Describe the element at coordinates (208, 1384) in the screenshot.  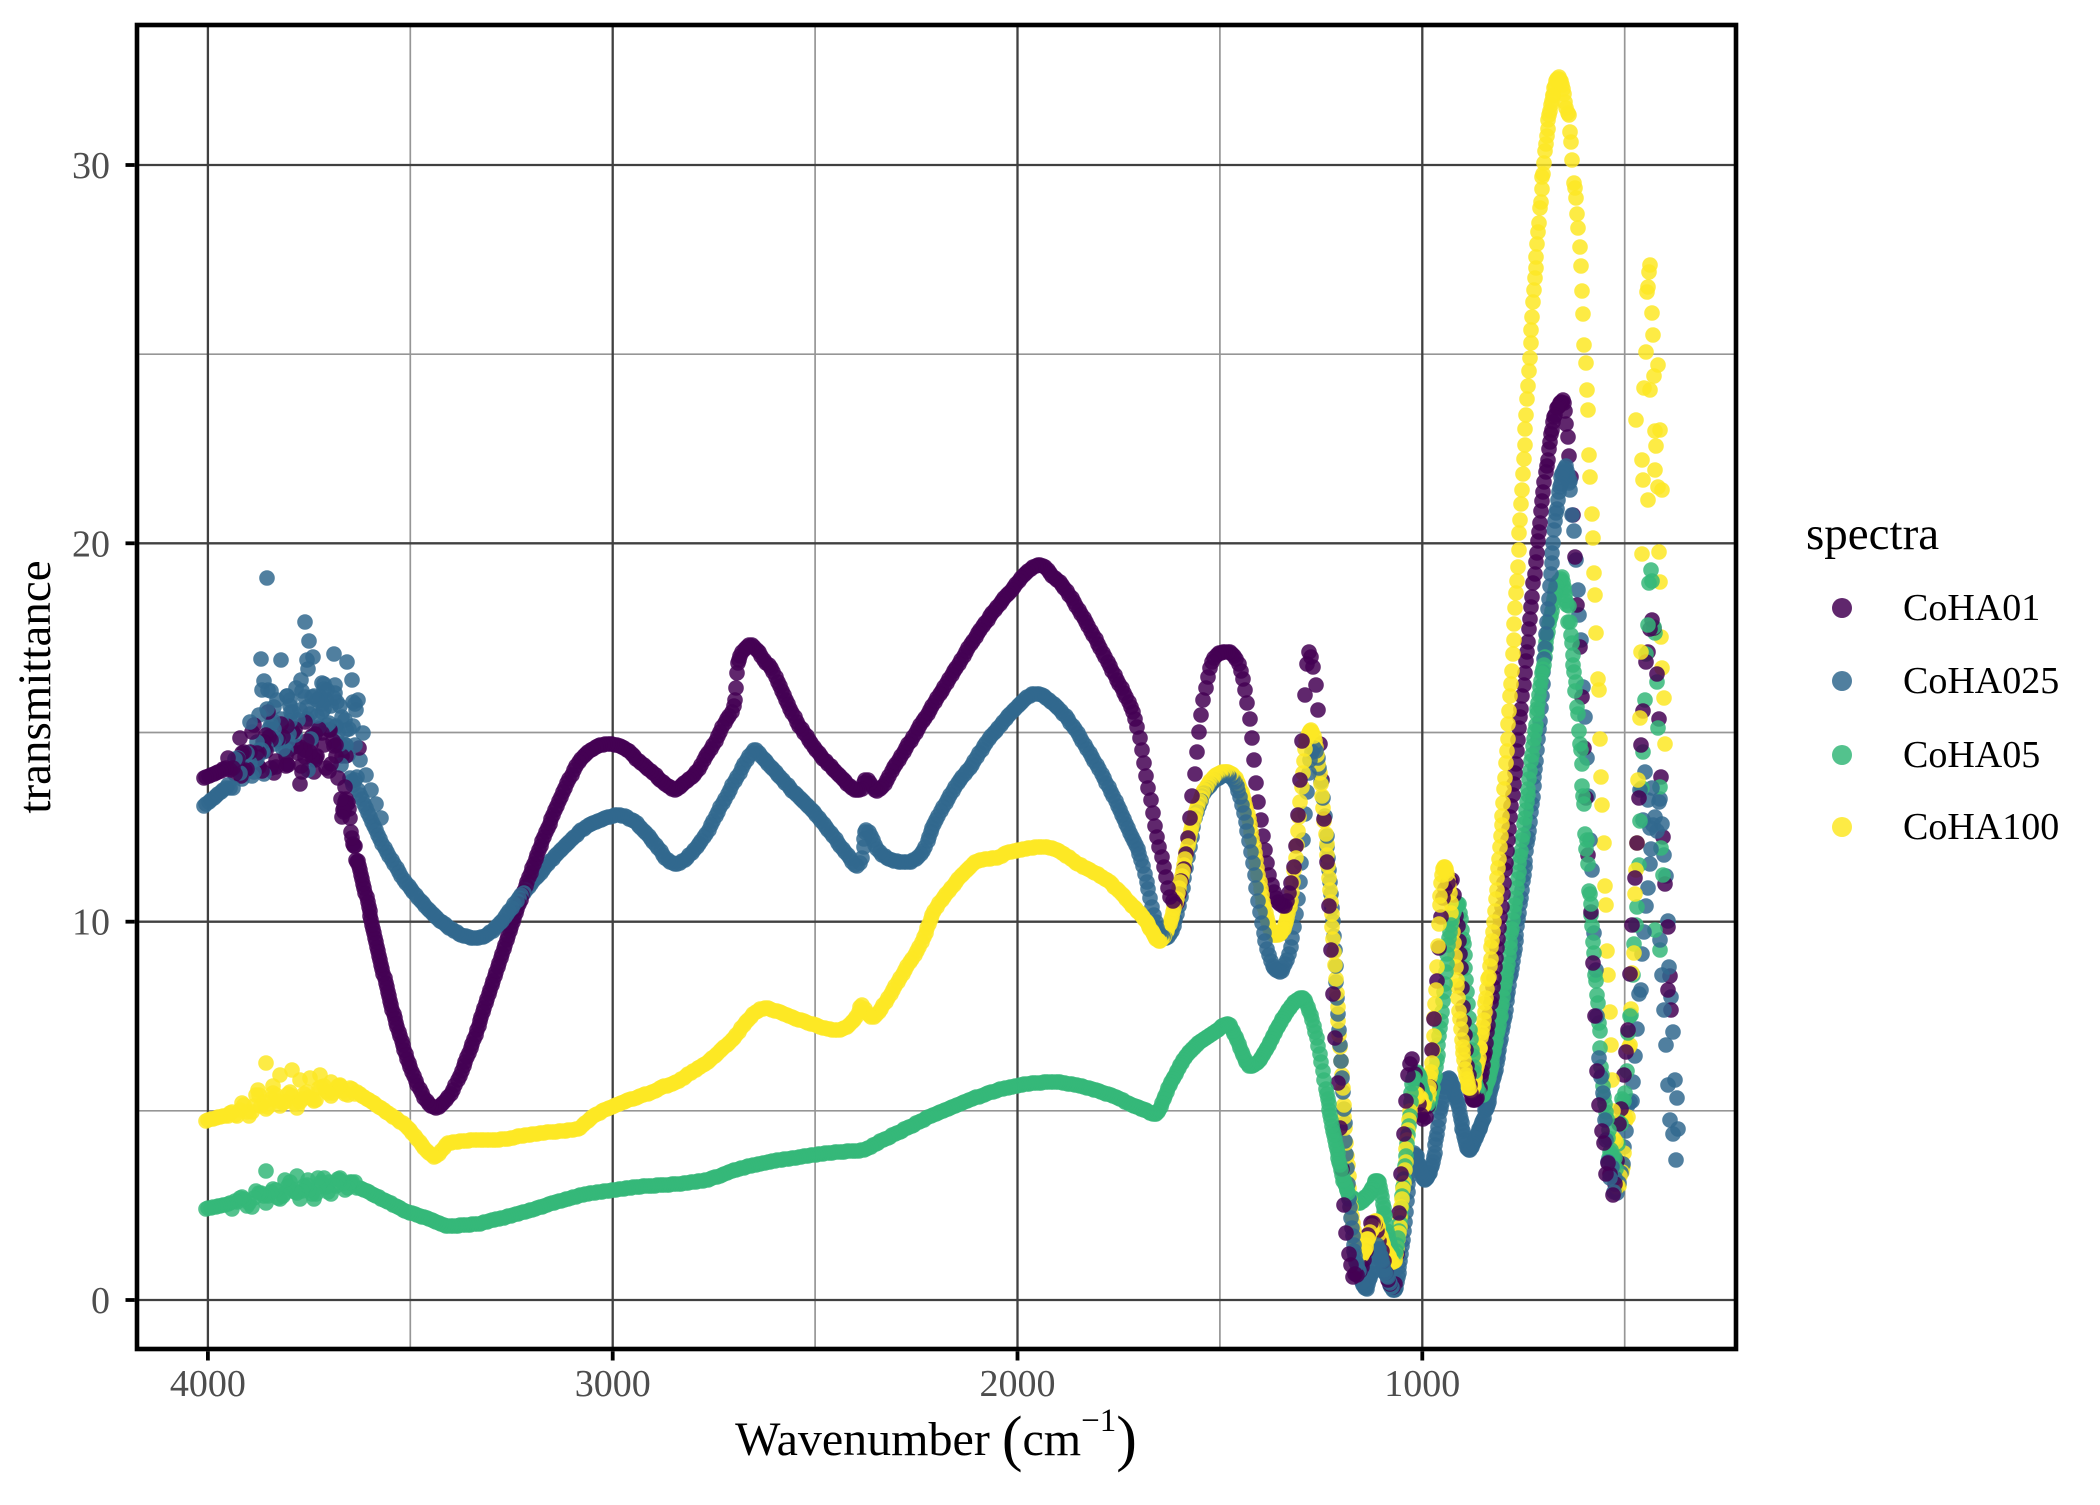
I see `svg-text: 4000` at that location.